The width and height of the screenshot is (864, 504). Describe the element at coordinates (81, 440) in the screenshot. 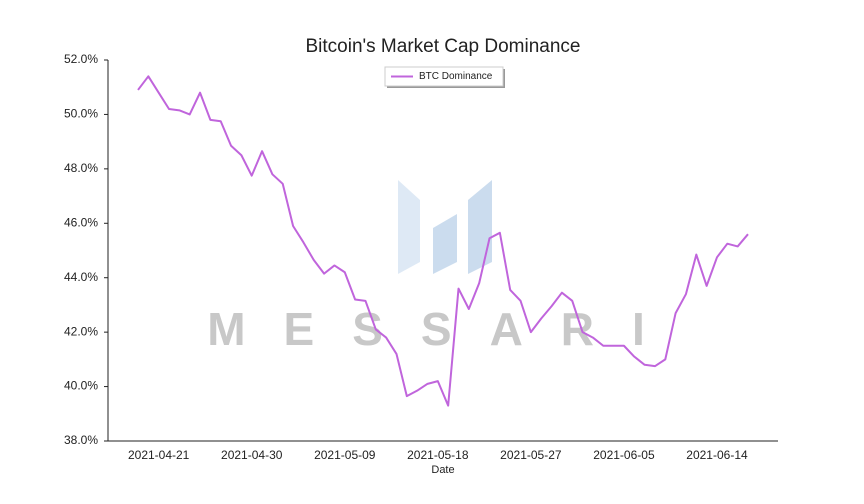

I see `y-tick-label: 38.0%` at that location.